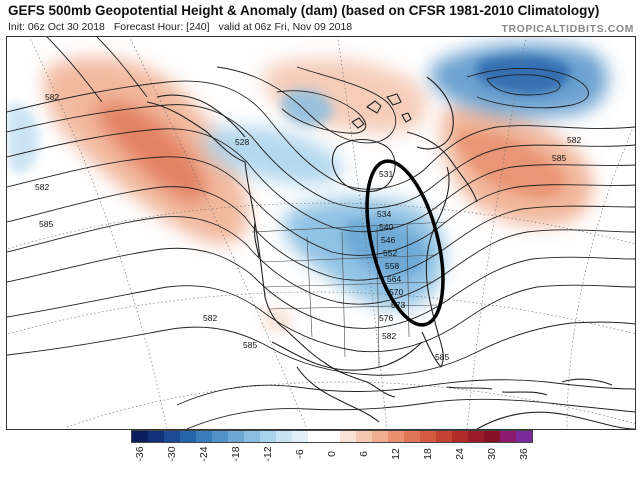 The width and height of the screenshot is (640, 480). Describe the element at coordinates (435, 113) in the screenshot. I see `coast-greenland` at that location.